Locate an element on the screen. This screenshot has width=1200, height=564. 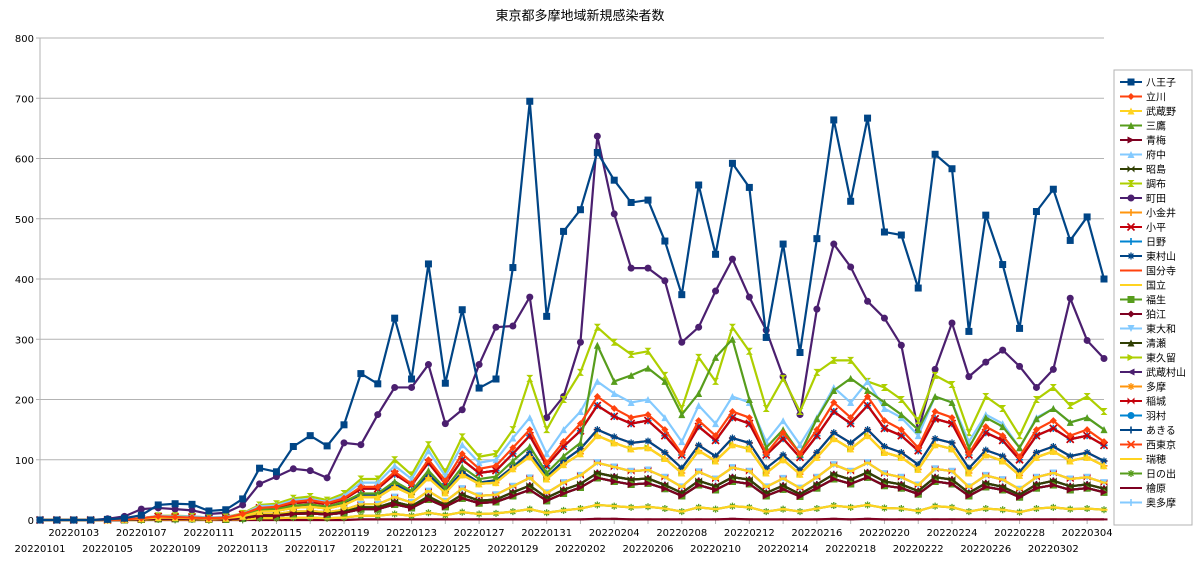
y-tick-label: 600 is located at coordinates (24, 160).